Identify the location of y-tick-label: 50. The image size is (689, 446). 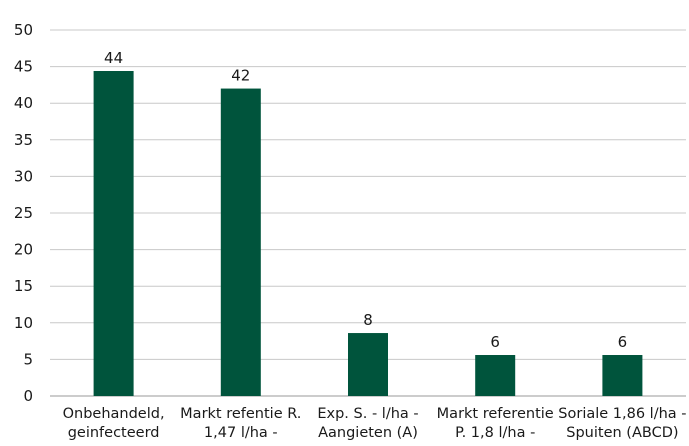
(23, 30).